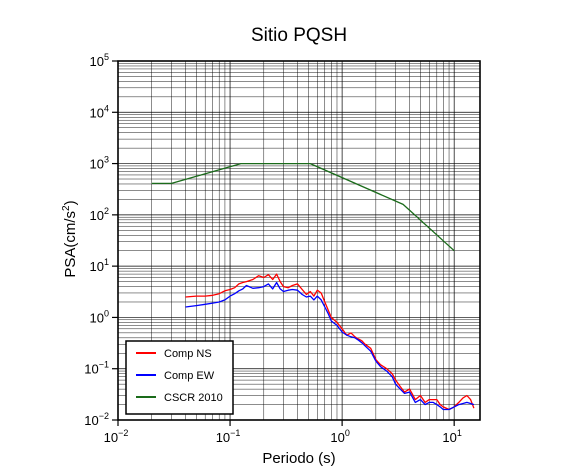 The image size is (586, 475). I want to click on legend: Comp NS Comp EW CSCR 2010, so click(179, 377).